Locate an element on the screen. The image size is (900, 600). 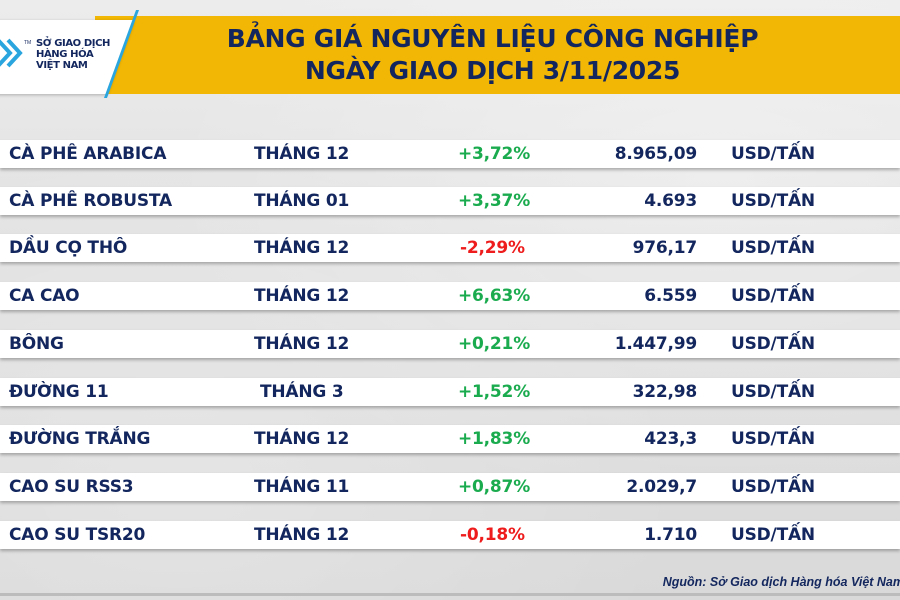
table-row: BÔNG THÁNG 12 +0,21% 1.447,99 USD/TẤN is located at coordinates (450, 344).